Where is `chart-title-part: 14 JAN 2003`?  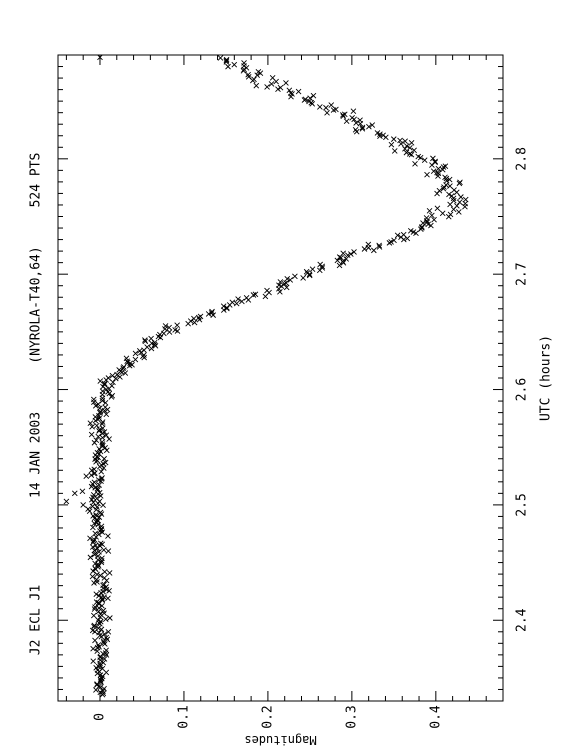
chart-title-part: 14 JAN 2003 is located at coordinates (36, 455).